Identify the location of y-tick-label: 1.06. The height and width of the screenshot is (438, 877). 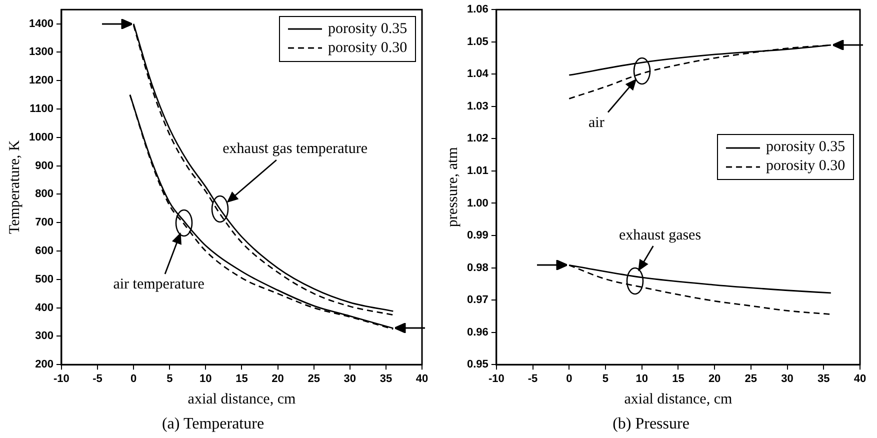
(477, 10).